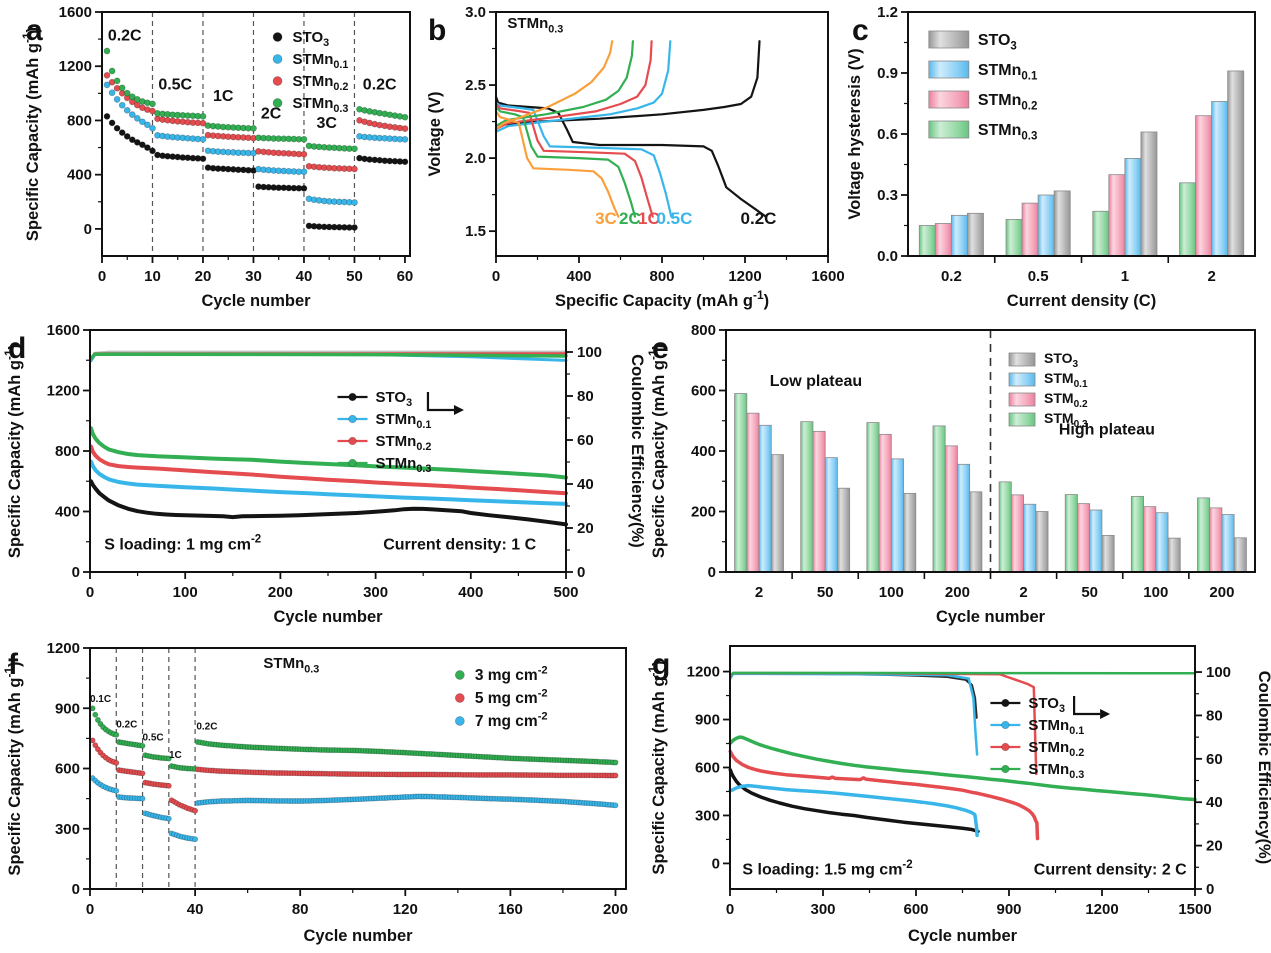  I want to click on panel-letter-f: f, so click(13, 664).